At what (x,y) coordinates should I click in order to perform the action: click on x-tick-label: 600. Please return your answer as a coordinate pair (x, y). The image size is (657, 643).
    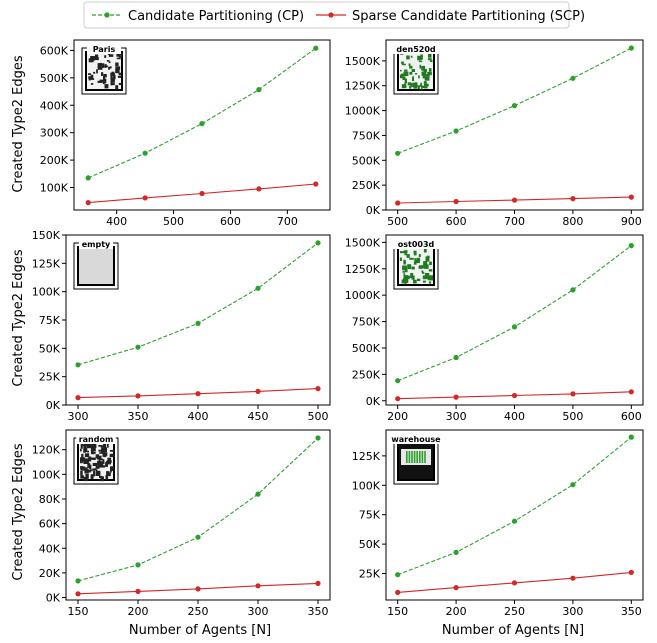
    Looking at the image, I should click on (230, 221).